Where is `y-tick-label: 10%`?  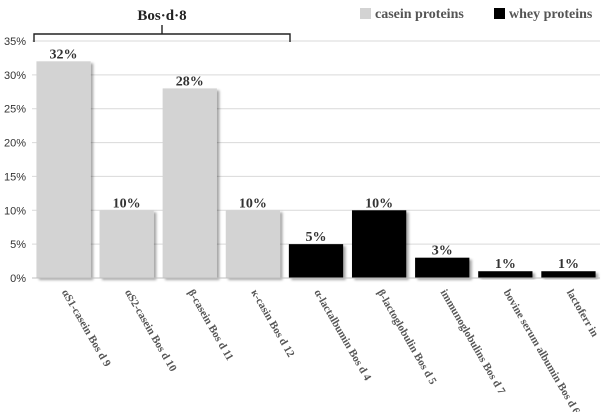 y-tick-label: 10% is located at coordinates (15, 211).